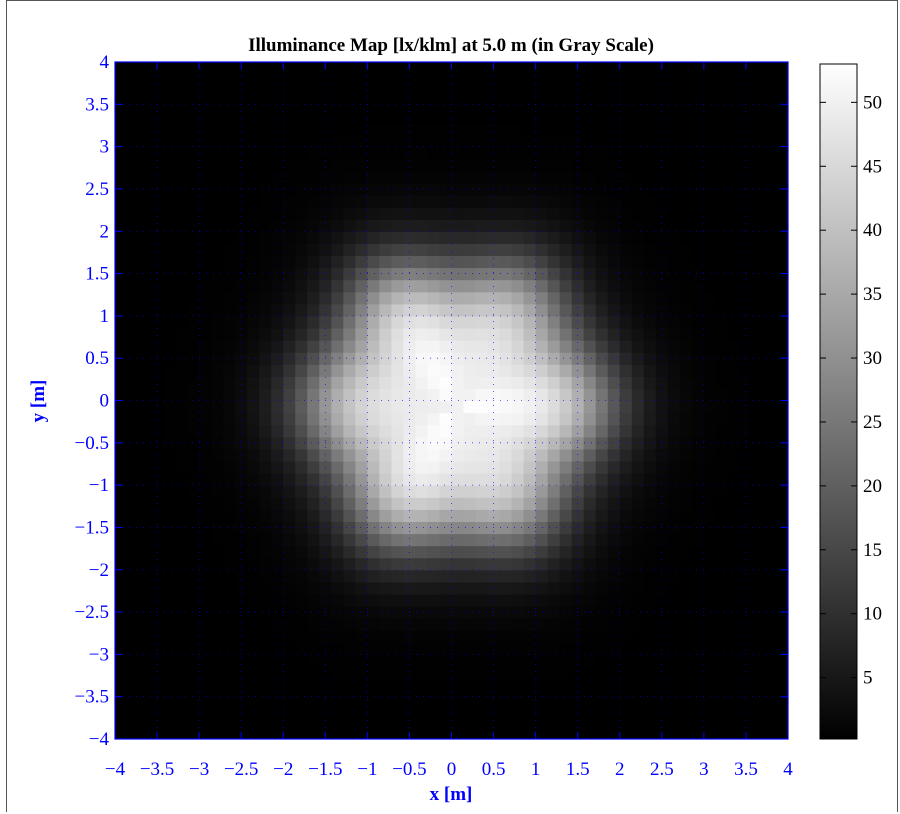  I want to click on y-tick-label: −2.5, so click(92, 612).